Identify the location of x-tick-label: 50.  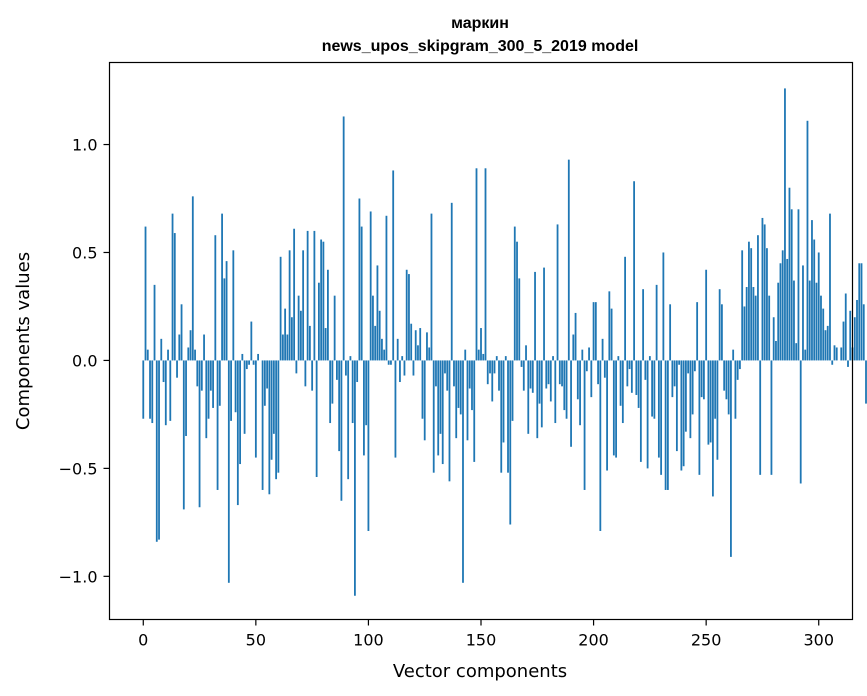
(256, 640).